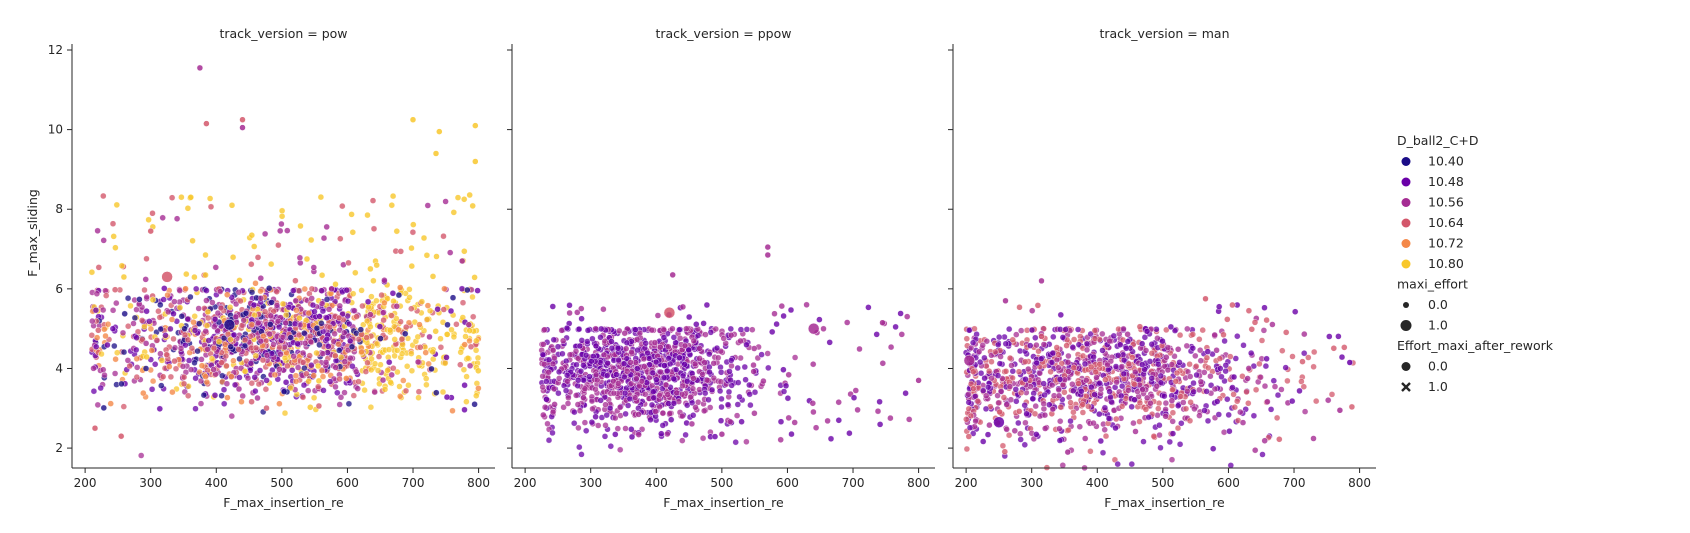 The width and height of the screenshot is (1690, 533). I want to click on x-tick-label: 500, so click(721, 483).